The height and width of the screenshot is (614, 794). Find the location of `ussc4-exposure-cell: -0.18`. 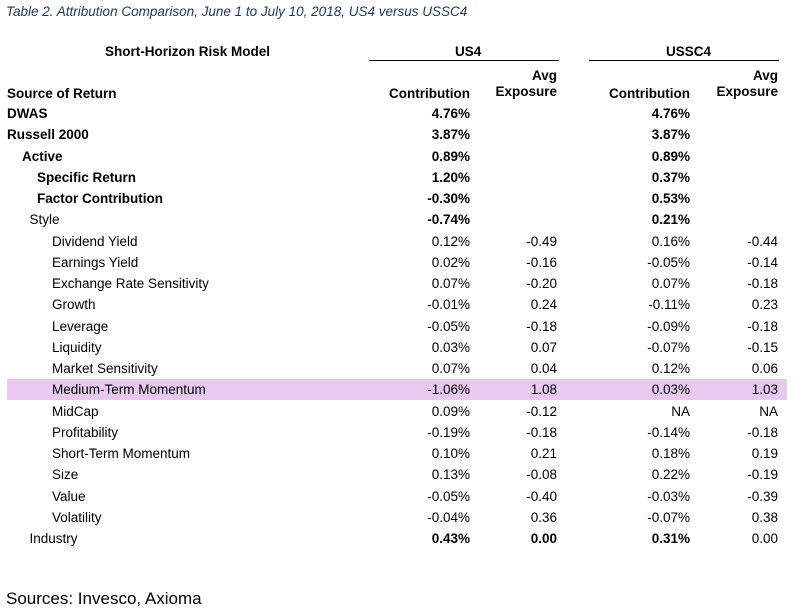

ussc4-exposure-cell: -0.18 is located at coordinates (762, 326).